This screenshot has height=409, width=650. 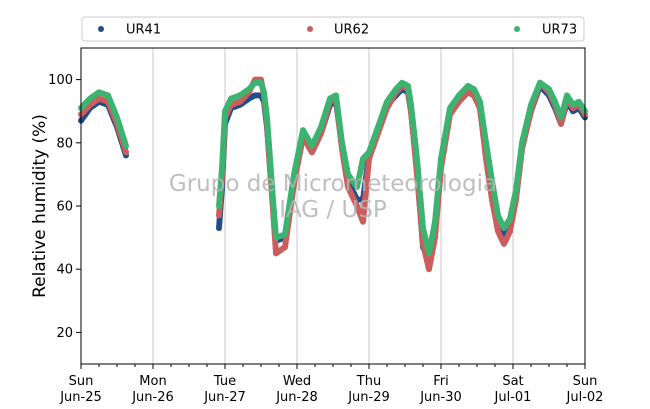 What do you see at coordinates (152, 397) in the screenshot?
I see `x-tick-date: Jun-26` at bounding box center [152, 397].